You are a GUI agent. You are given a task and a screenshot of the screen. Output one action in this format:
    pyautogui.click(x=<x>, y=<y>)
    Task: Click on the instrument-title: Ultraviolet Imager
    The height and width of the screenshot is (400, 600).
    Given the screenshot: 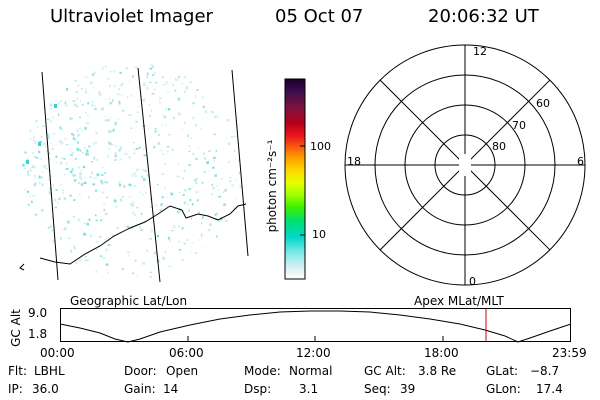 What is the action you would take?
    pyautogui.click(x=131, y=16)
    